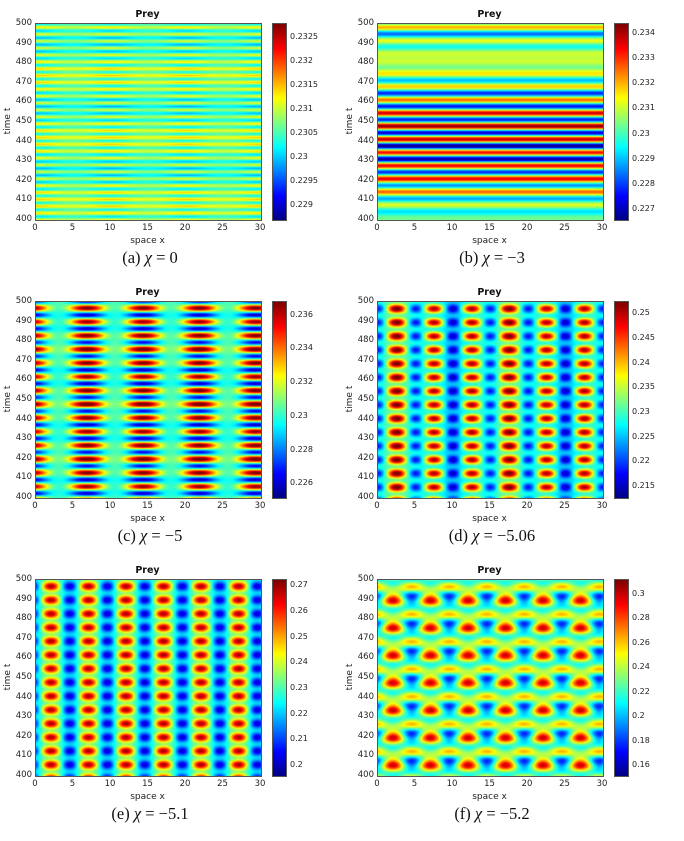 This screenshot has width=684, height=841. I want to click on colorbar-tick-label: 0.26, so click(299, 611).